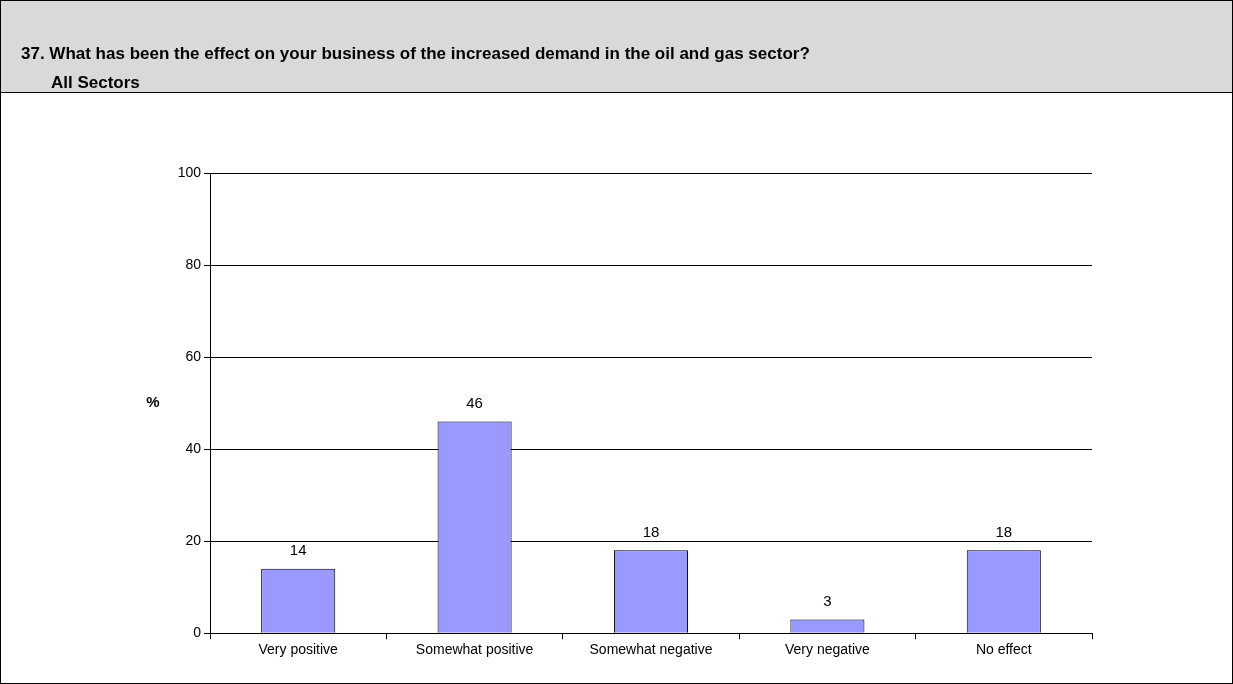 The height and width of the screenshot is (684, 1233). What do you see at coordinates (416, 54) in the screenshot?
I see `chart-title: 37. What has been the effect on your business of the increased demand in the oil and gas sector?` at bounding box center [416, 54].